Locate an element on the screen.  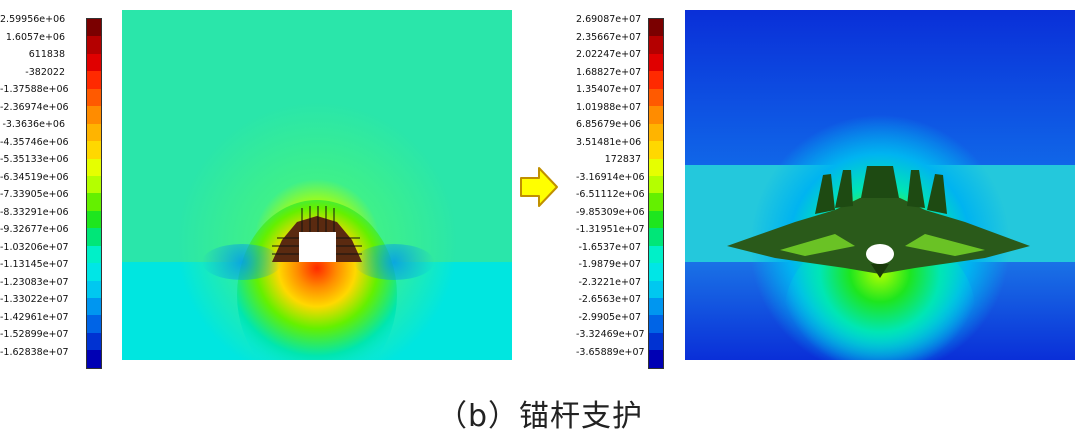
legend-label: -7.33905e+06 is located at coordinates (34, 194).